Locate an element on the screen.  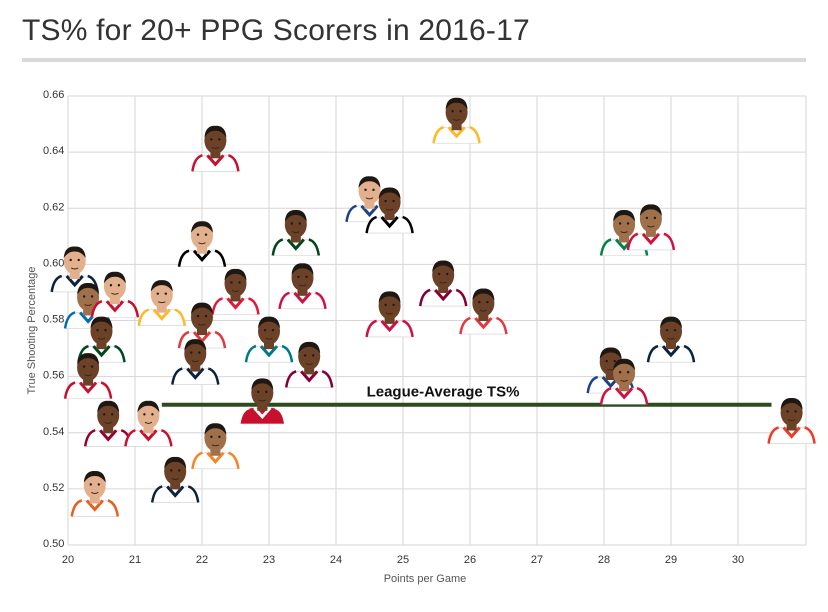
y-tick-label: 0.58 is located at coordinates (53, 320).